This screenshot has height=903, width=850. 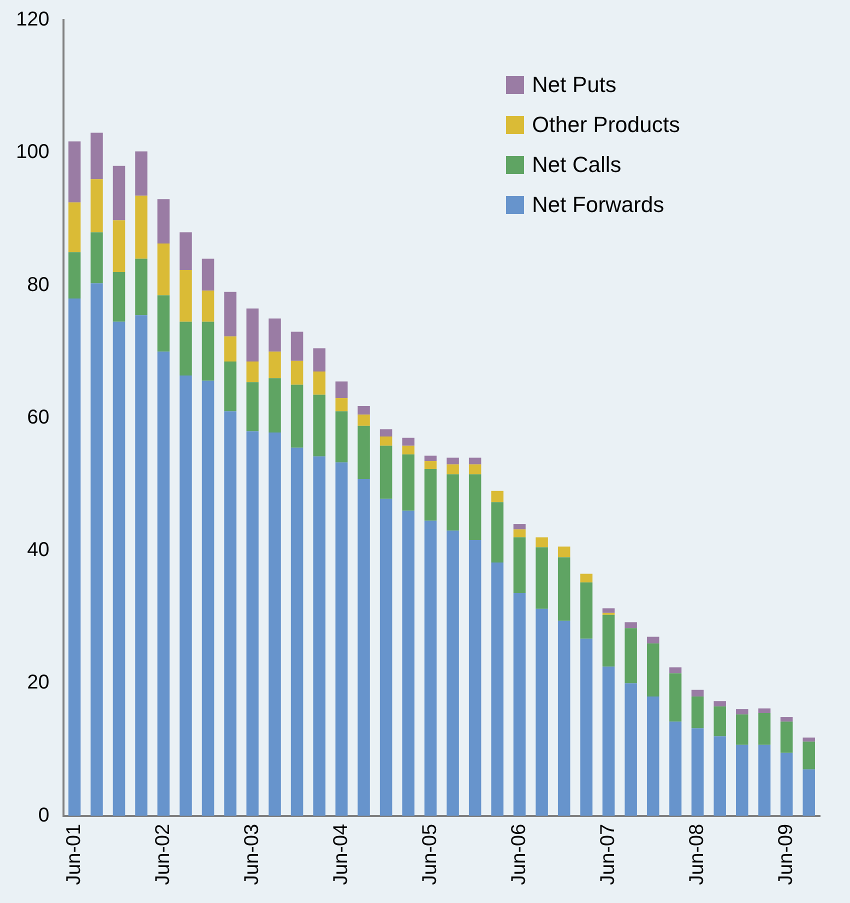 I want to click on y-tick-label: 80, so click(x=38, y=285).